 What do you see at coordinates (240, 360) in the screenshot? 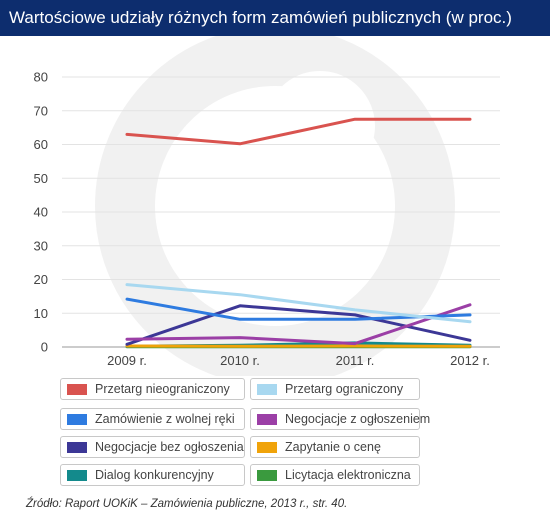
I see `x-tick-label: 2010 r.` at bounding box center [240, 360].